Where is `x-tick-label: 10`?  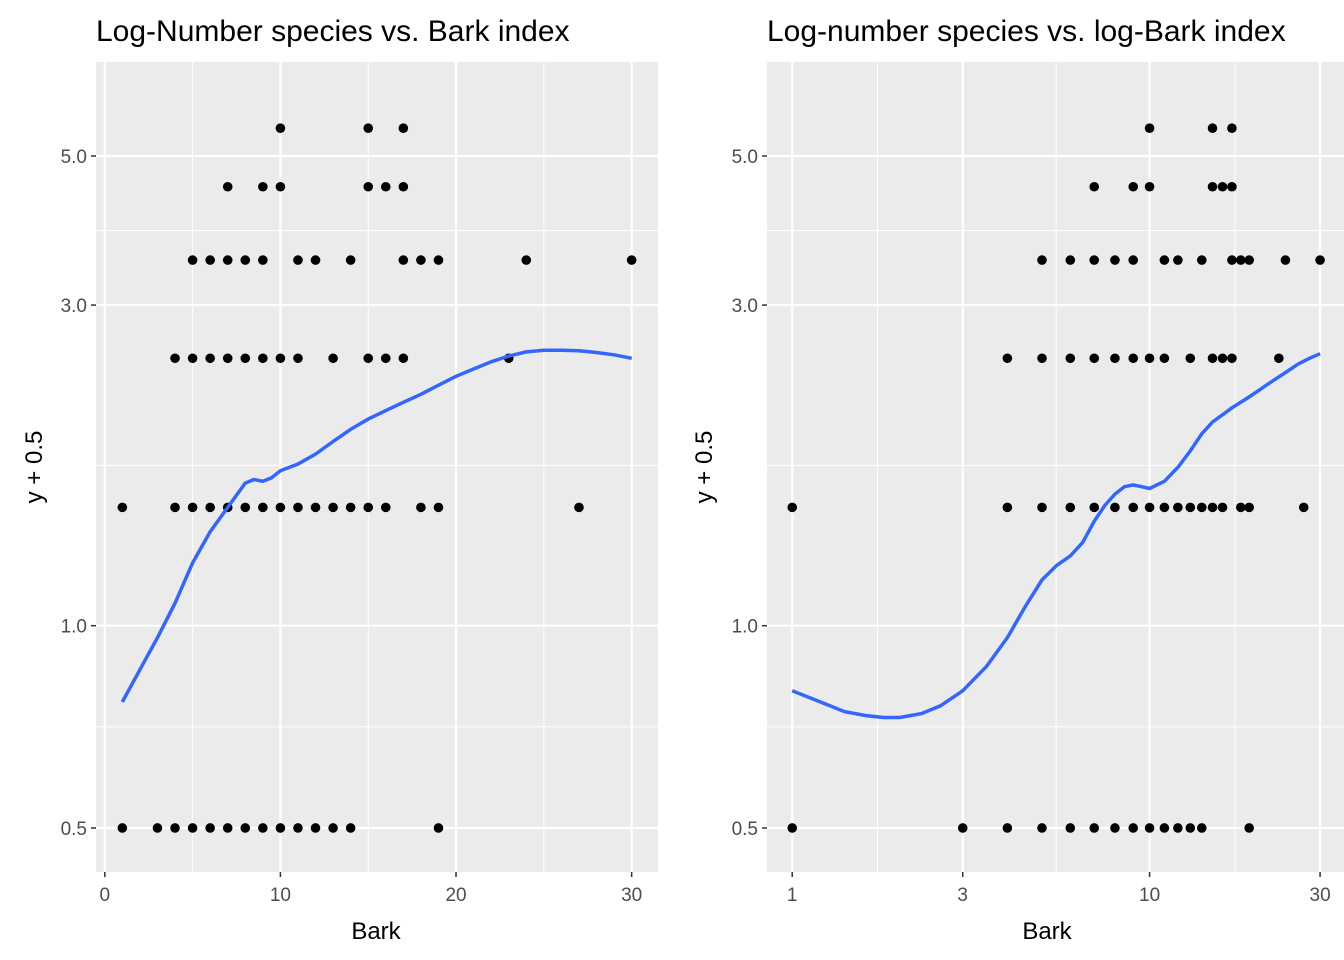 x-tick-label: 10 is located at coordinates (1149, 895).